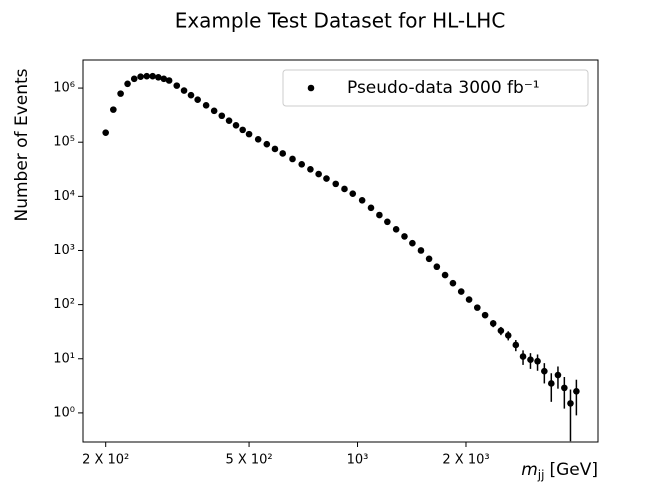 This screenshot has height=498, width=664. Describe the element at coordinates (573, 470) in the screenshot. I see `x-label-unit: [GeV]` at that location.